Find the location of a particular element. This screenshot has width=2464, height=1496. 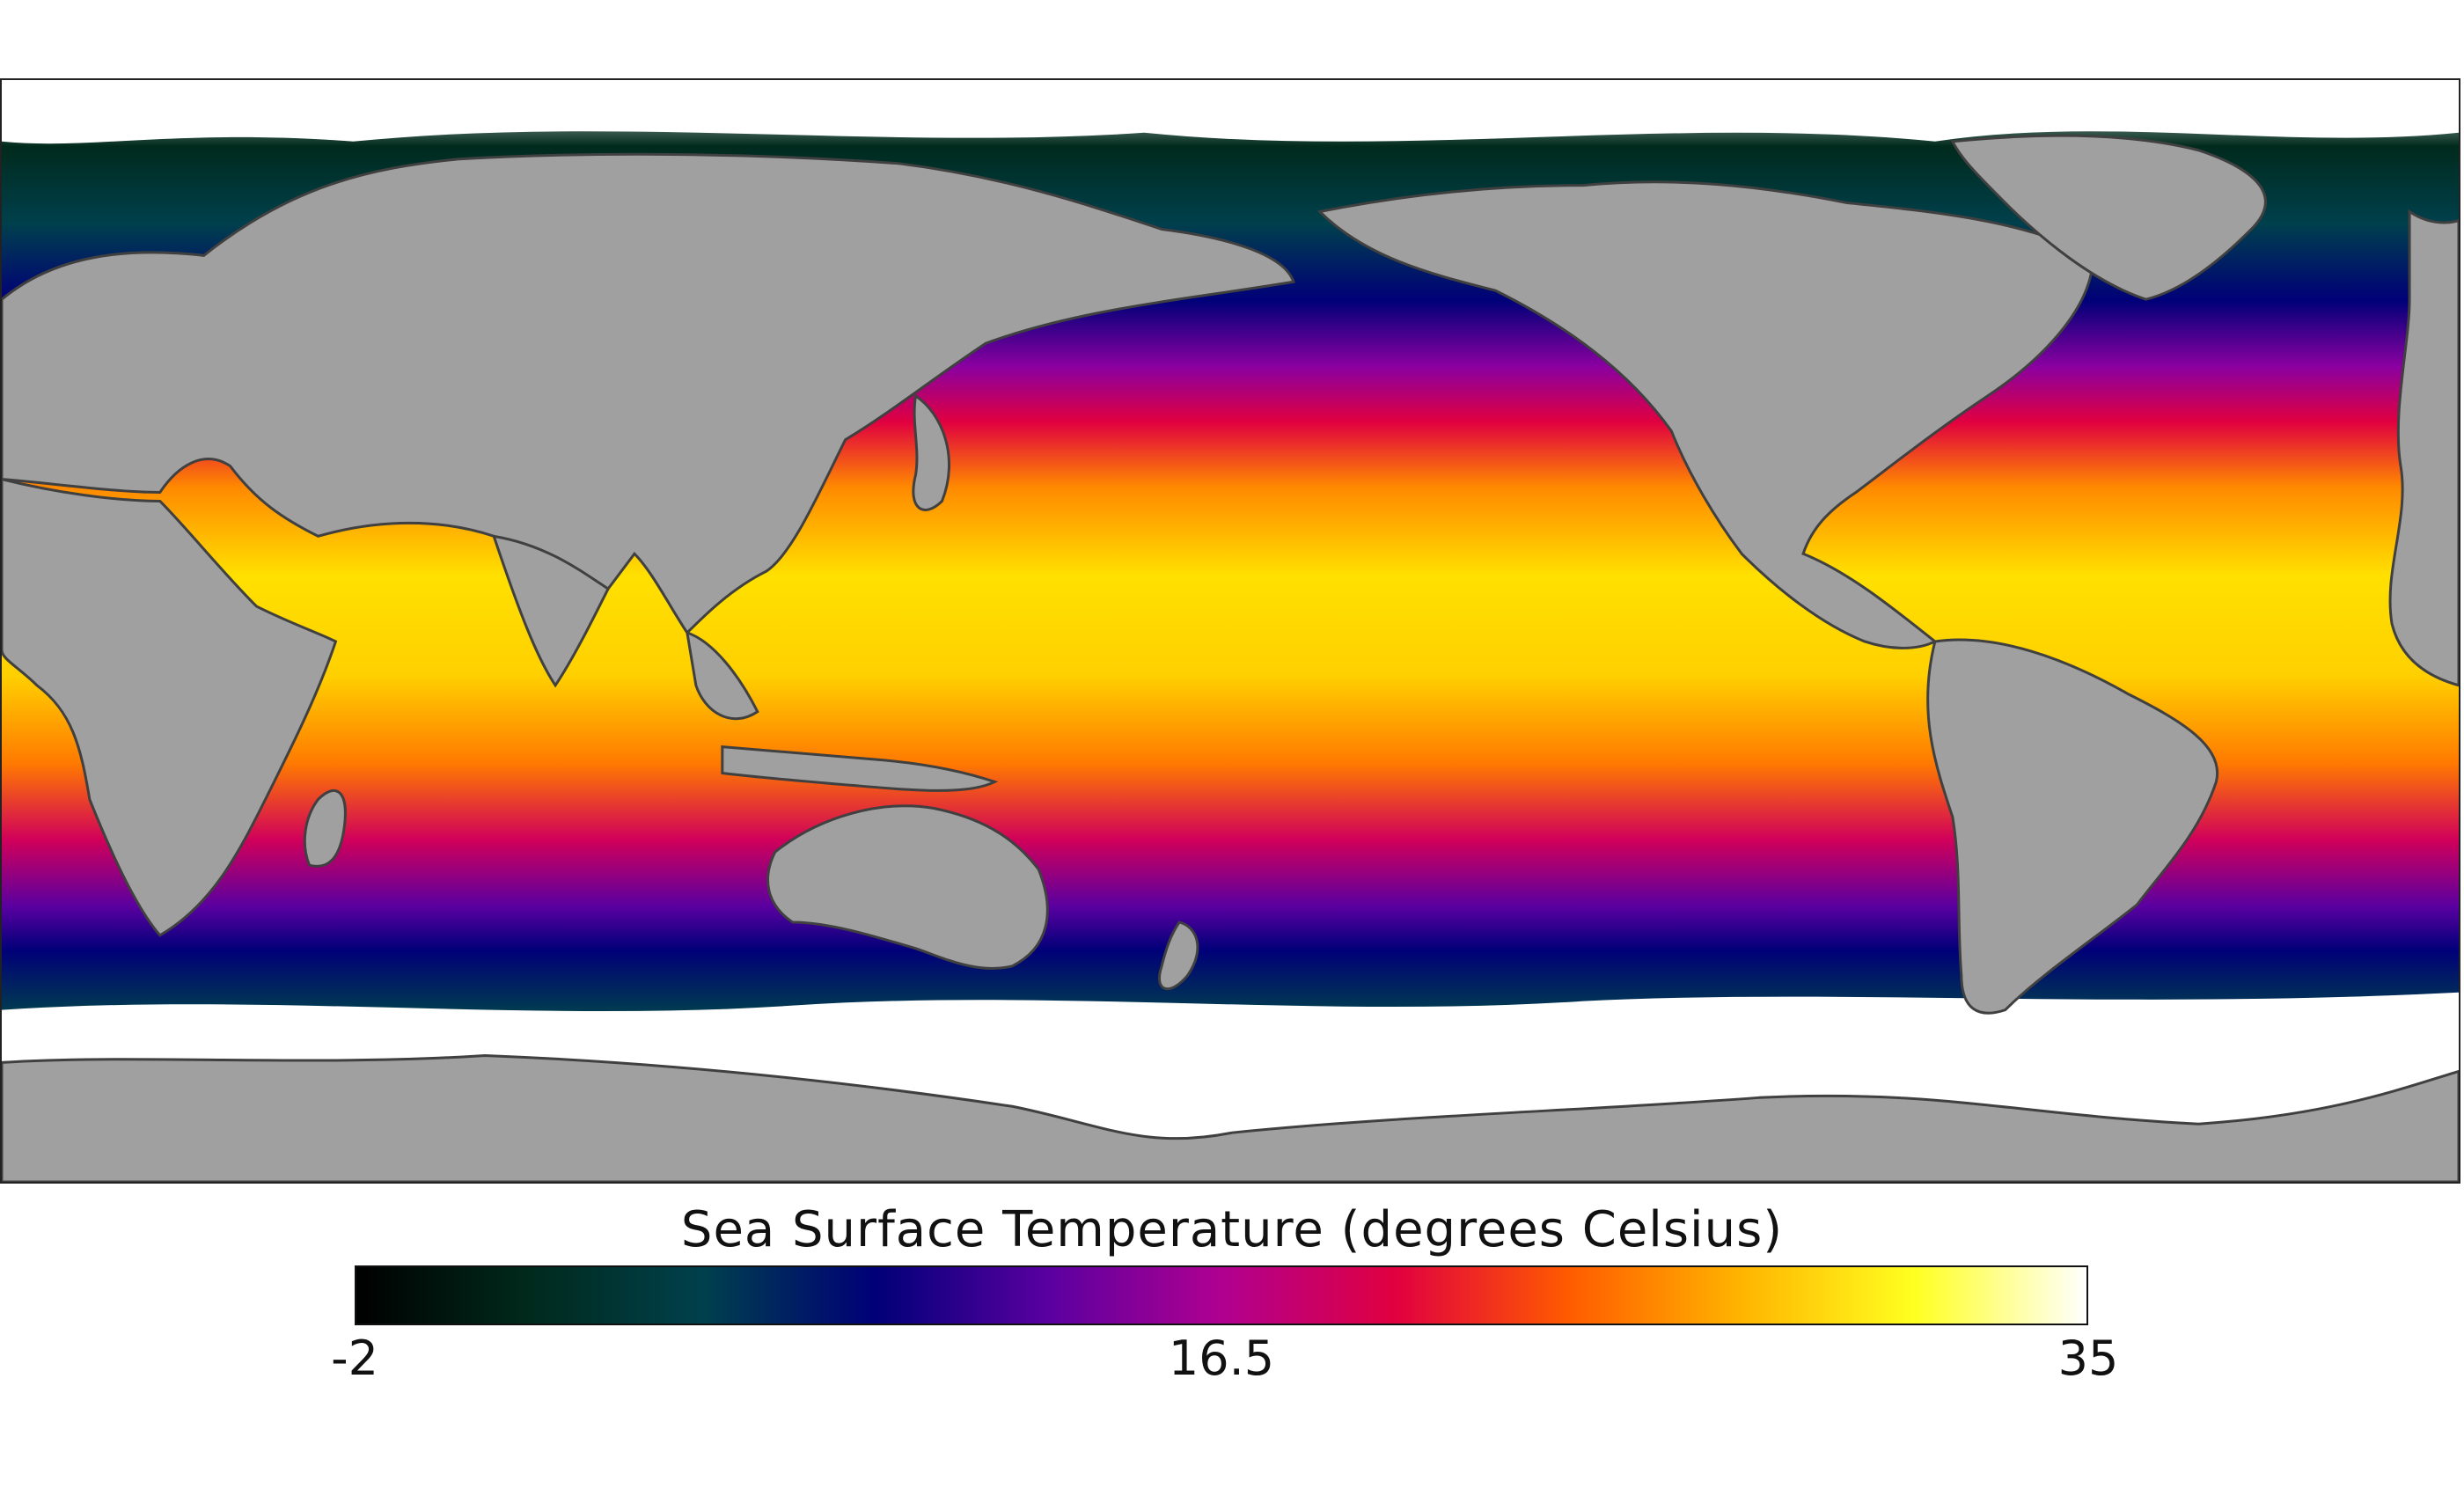

colorbar-mid-label: 16.5 is located at coordinates (1222, 1359).